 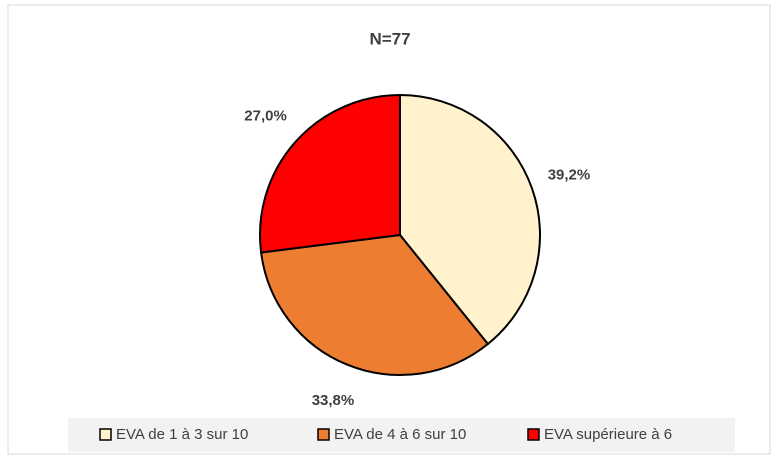 What do you see at coordinates (569, 174) in the screenshot?
I see `data-label: 39,2%` at bounding box center [569, 174].